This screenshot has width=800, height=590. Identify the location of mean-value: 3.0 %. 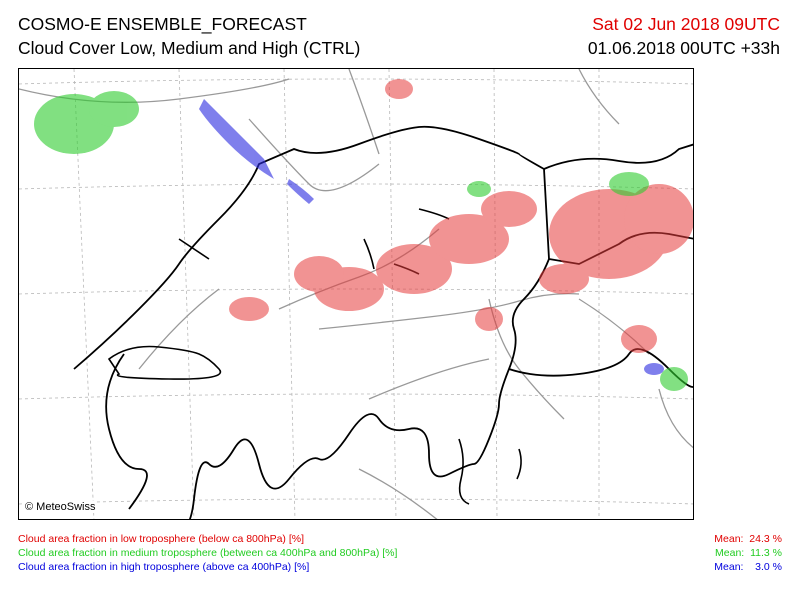
(768, 567).